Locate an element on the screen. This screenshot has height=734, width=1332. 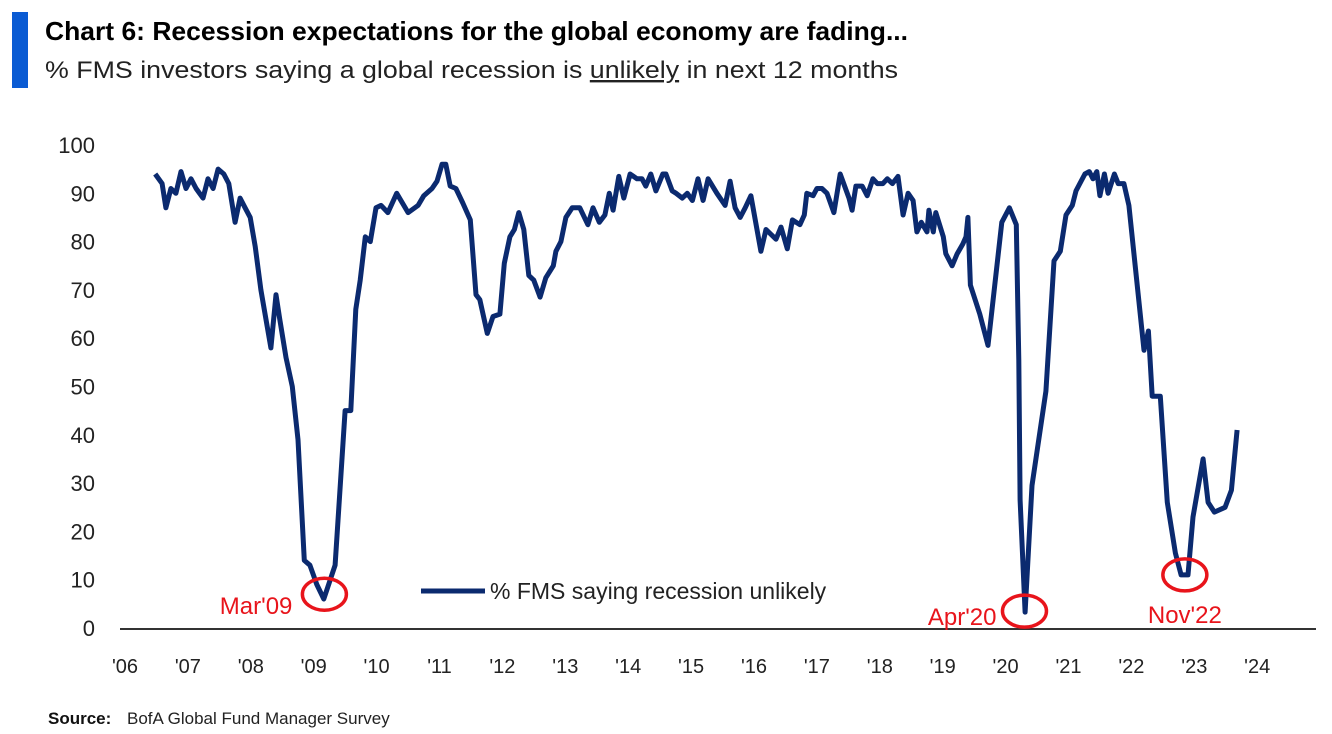
y-tick-label: 70 is located at coordinates (83, 290).